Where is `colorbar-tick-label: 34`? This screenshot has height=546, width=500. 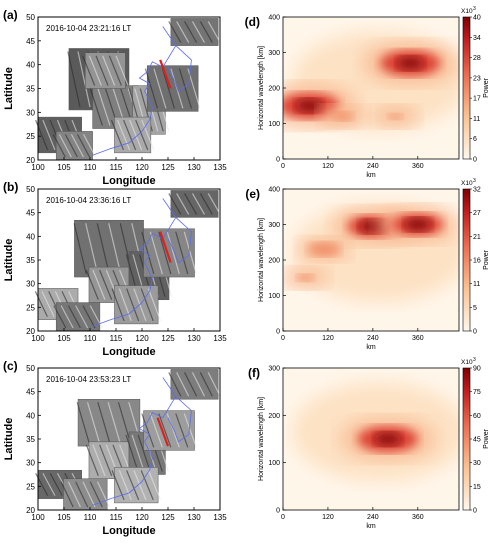
colorbar-tick-label: 34 is located at coordinates (477, 38).